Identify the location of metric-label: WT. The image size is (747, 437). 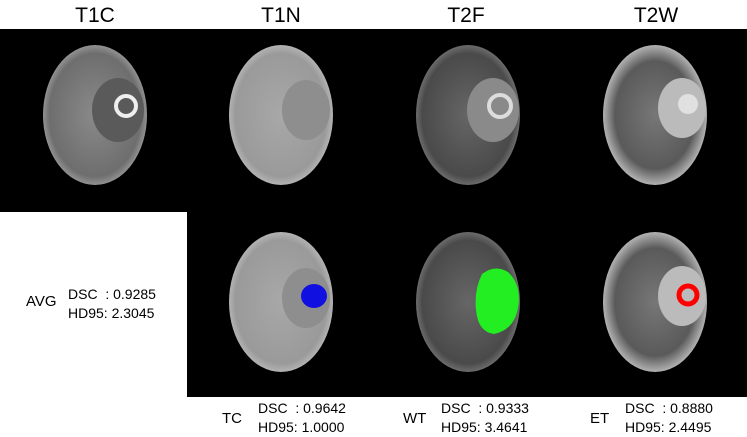
(414, 418).